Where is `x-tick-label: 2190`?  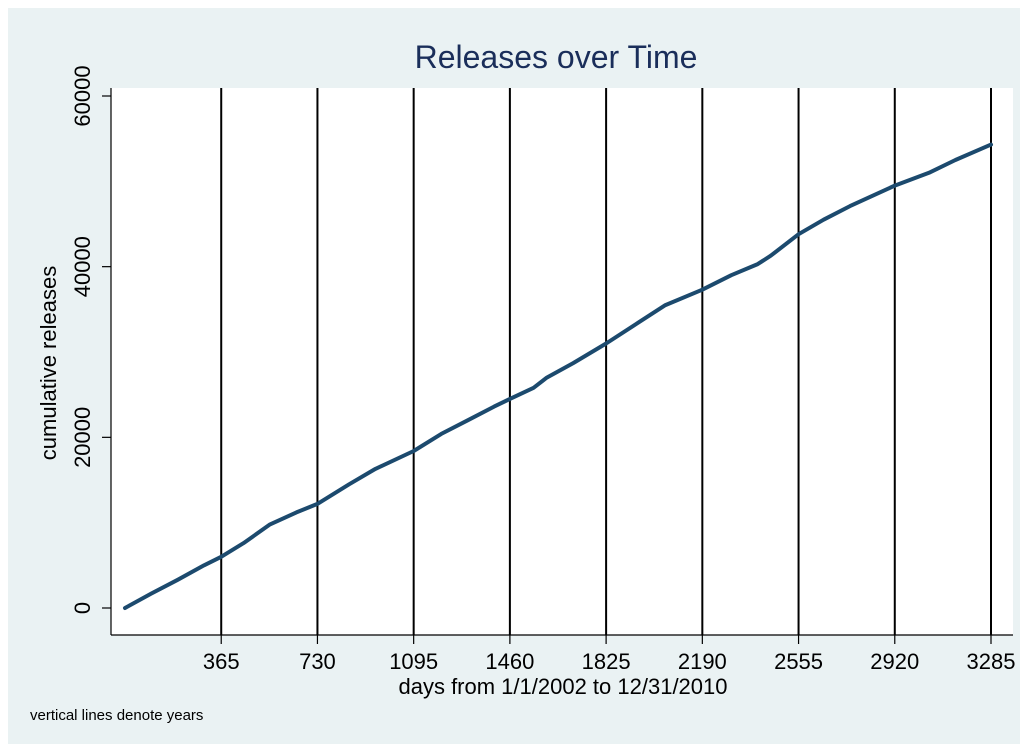
x-tick-label: 2190 is located at coordinates (702, 661).